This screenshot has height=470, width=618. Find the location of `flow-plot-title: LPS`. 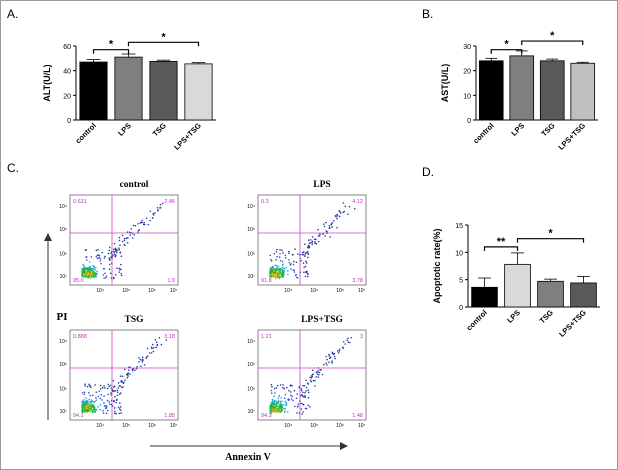

flow-plot-title: LPS is located at coordinates (321, 185).